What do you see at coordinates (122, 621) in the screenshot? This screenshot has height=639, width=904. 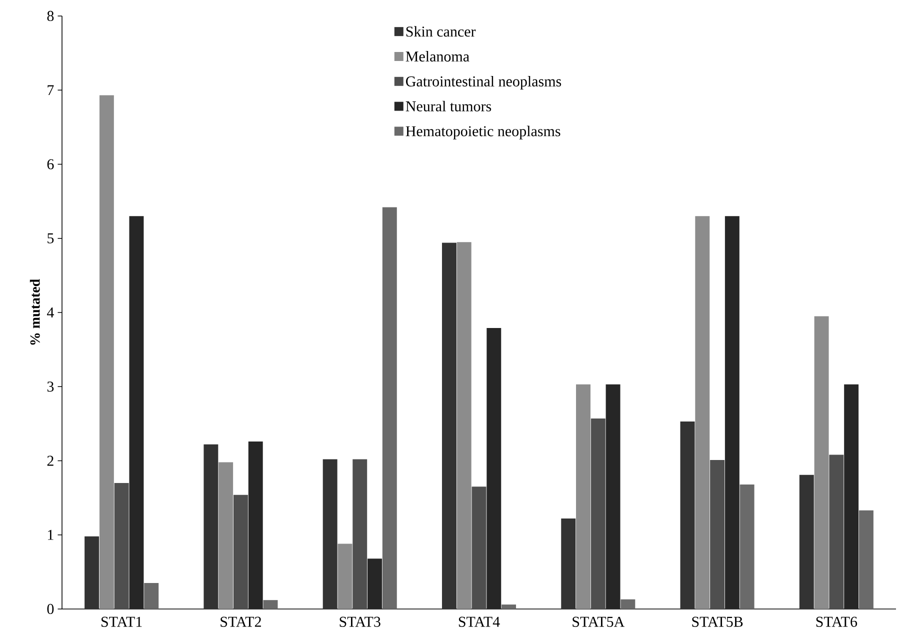 I see `x-tick-label: STAT1` at bounding box center [122, 621].